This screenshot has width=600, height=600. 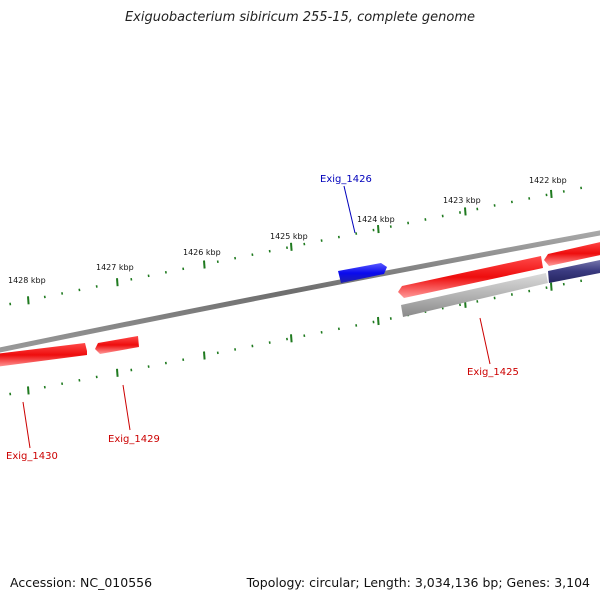 I want to click on tick-label: 1425 kbp, so click(x=289, y=236).